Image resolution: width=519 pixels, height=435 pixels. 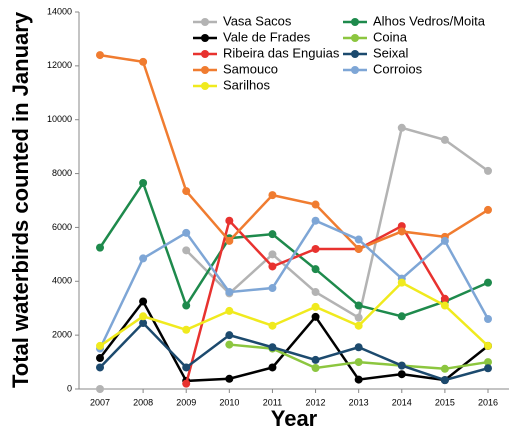 I want to click on legend-label: Alhos Vedros/Moita, so click(x=429, y=20).